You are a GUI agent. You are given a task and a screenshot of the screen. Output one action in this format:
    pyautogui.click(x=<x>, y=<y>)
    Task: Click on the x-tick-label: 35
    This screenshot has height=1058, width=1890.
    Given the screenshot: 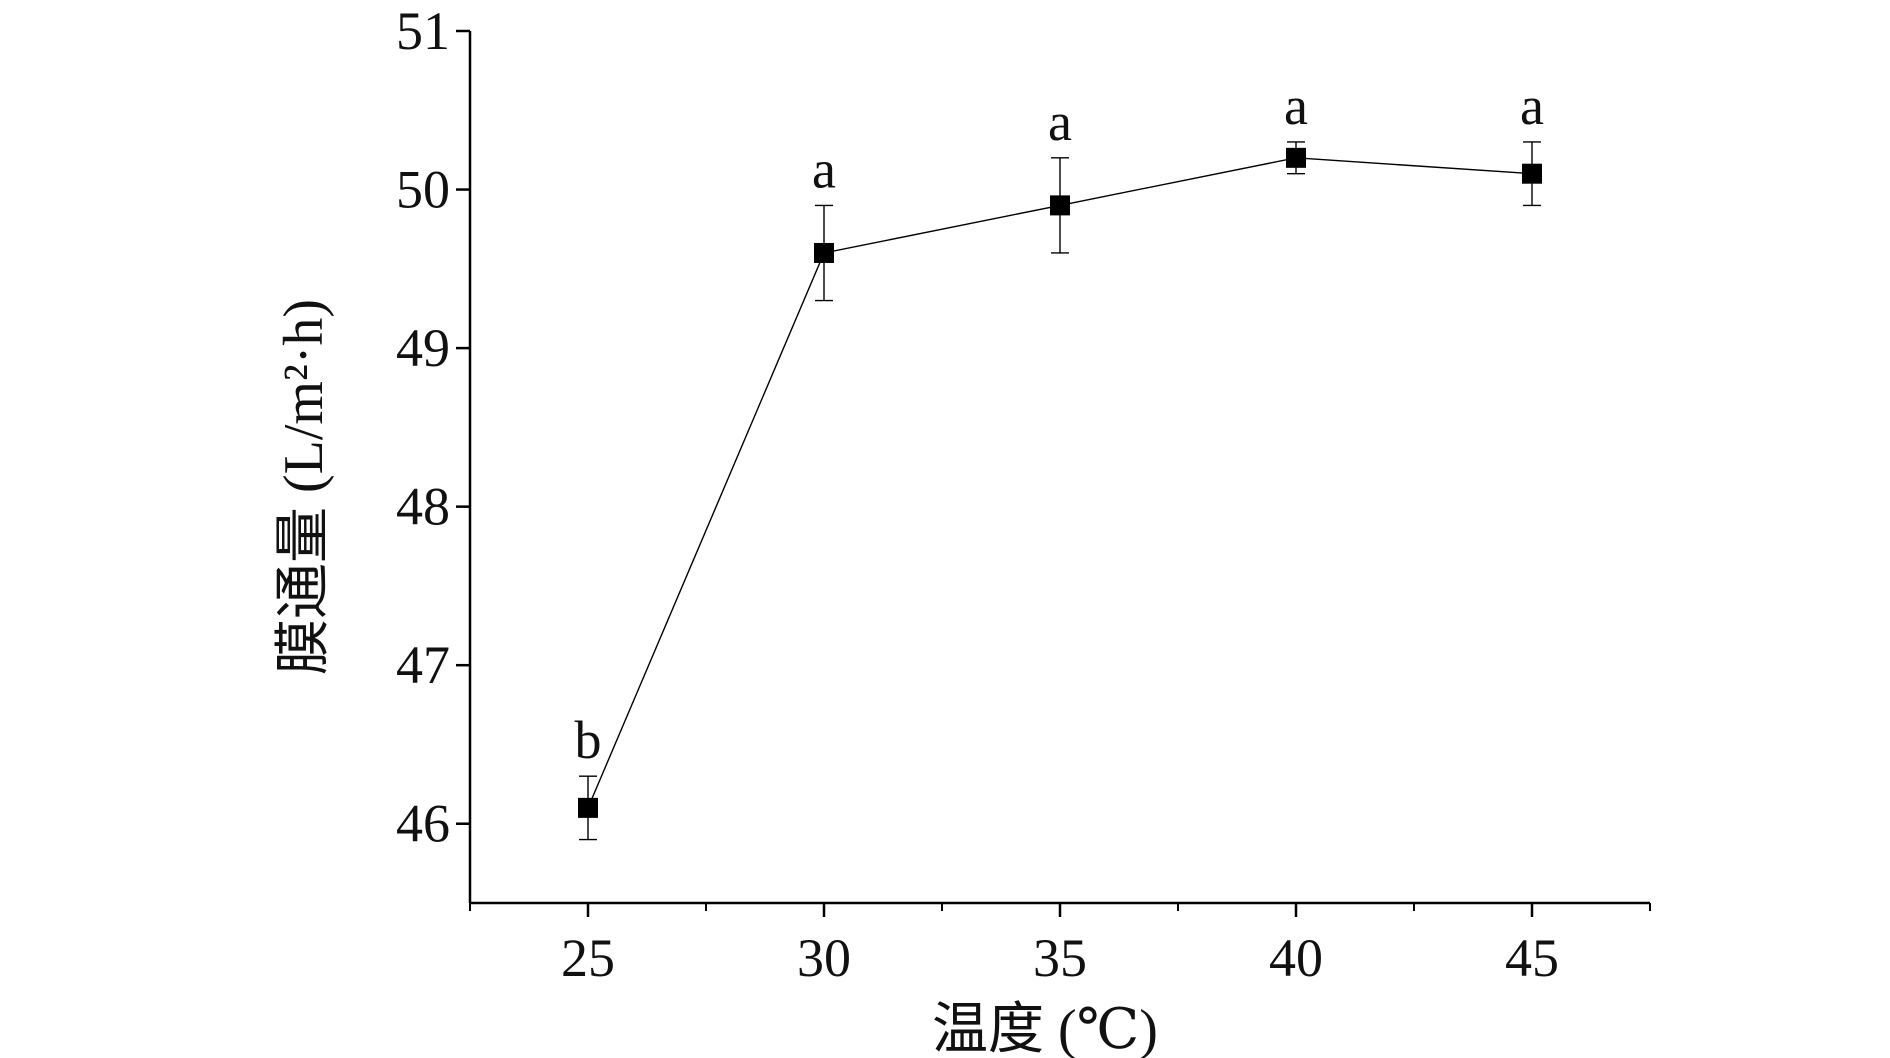 What is the action you would take?
    pyautogui.click(x=1060, y=958)
    